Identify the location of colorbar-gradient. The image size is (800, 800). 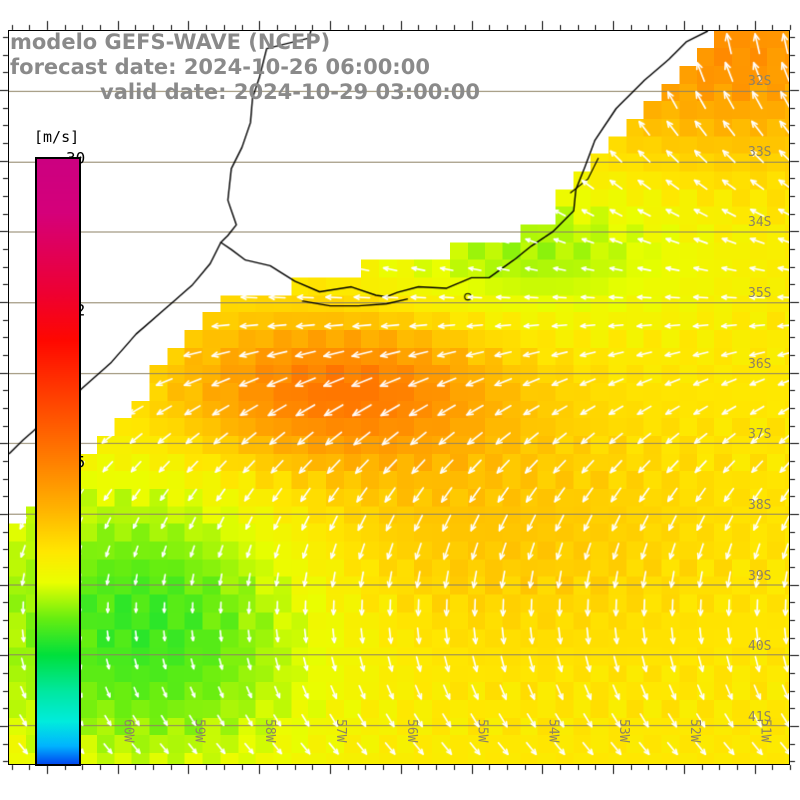
(58, 461).